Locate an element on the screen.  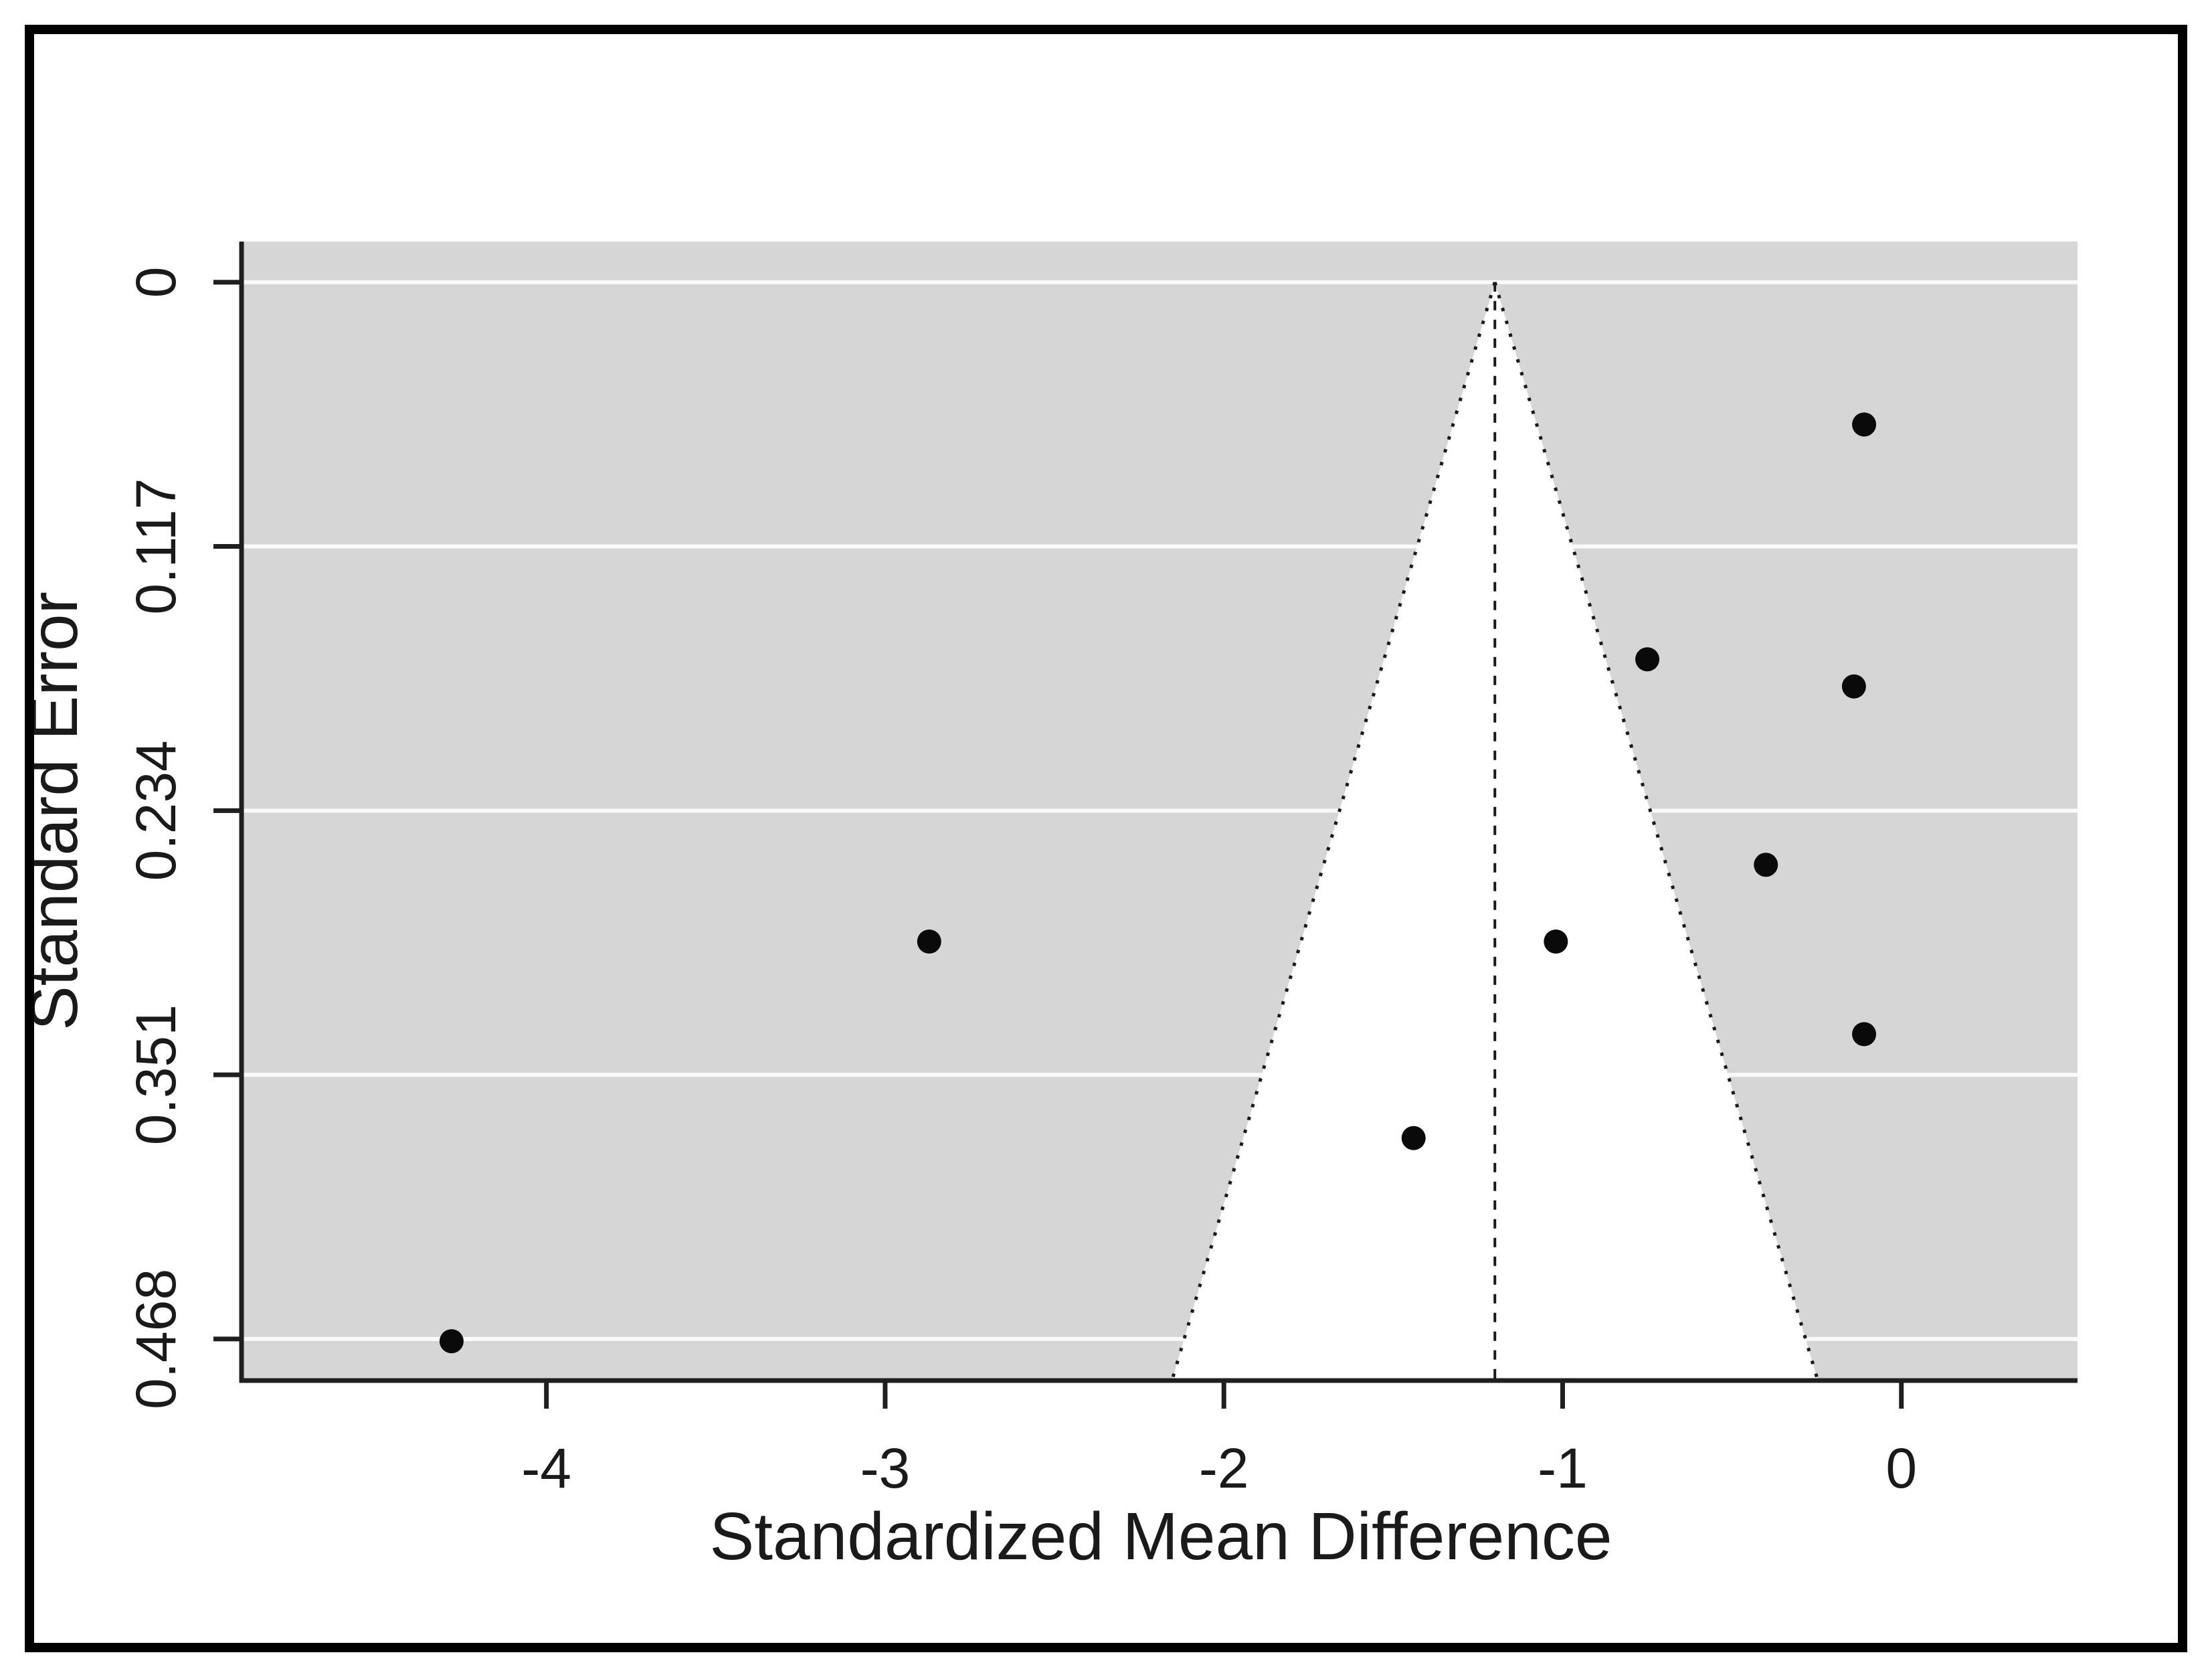
y-tick-label: 0.234 is located at coordinates (156, 810).